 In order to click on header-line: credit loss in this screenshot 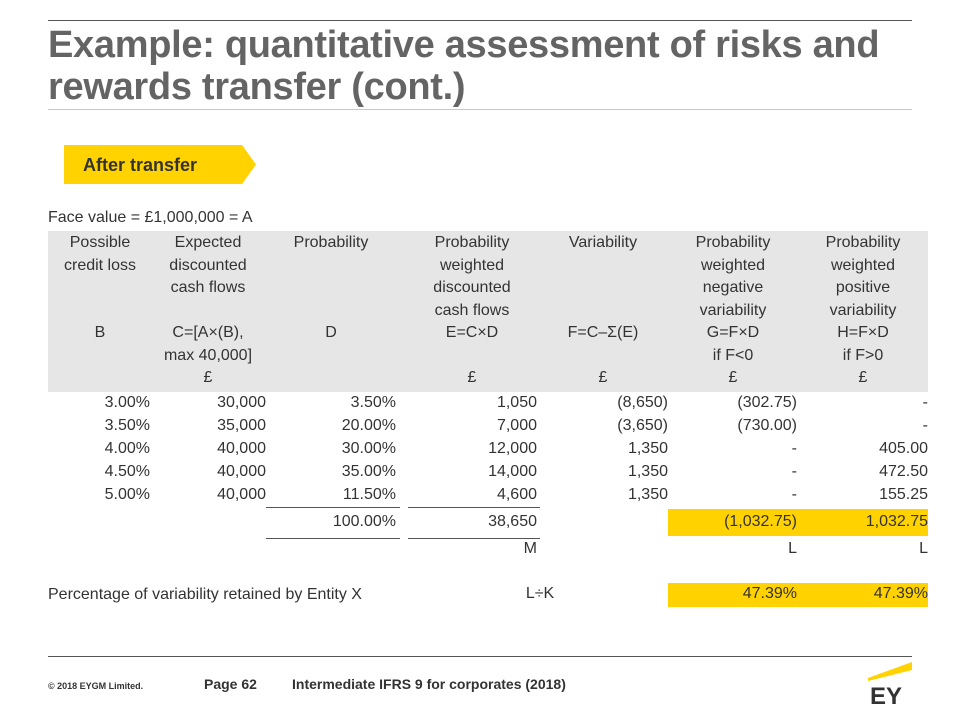, I will do `click(100, 265)`.